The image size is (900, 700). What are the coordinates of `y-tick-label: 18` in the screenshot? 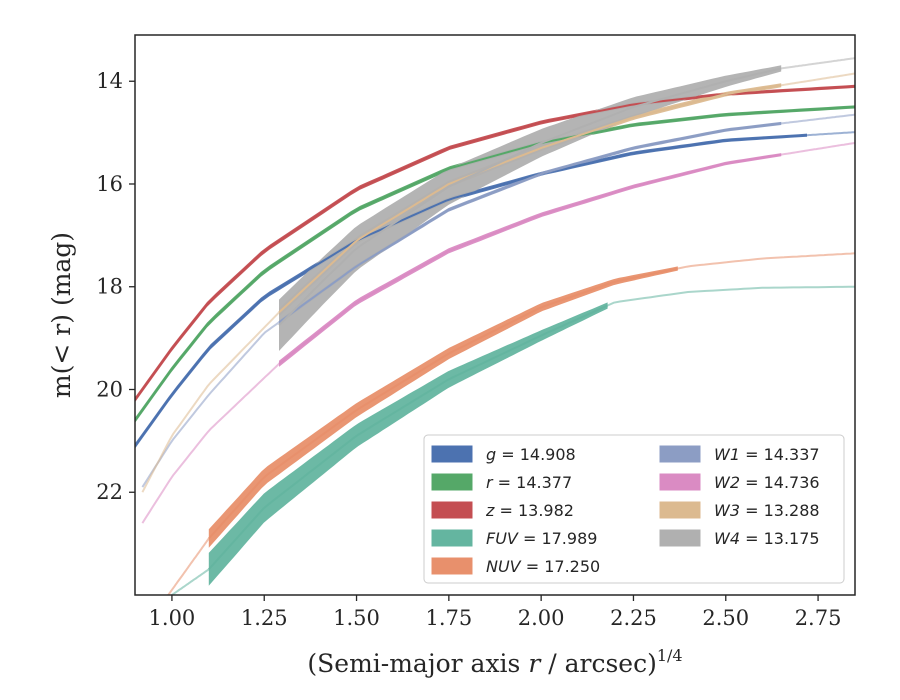 It's located at (109, 287).